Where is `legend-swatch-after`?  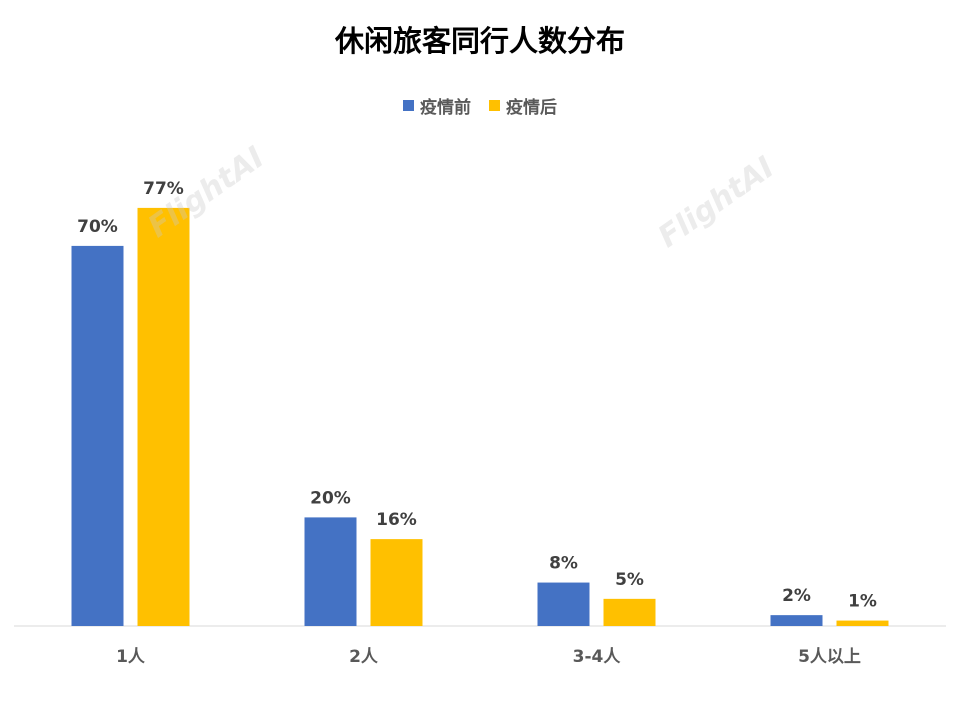
legend-swatch-after is located at coordinates (494, 105).